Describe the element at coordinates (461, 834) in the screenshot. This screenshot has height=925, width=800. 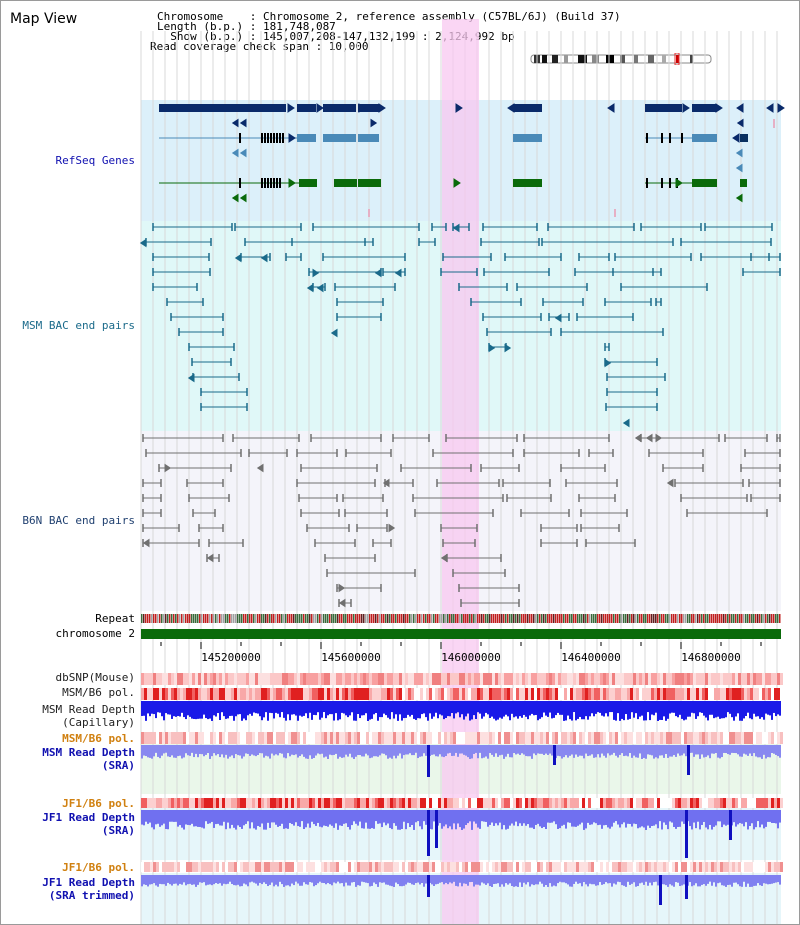
I see `jf1-depth-sra-track` at that location.